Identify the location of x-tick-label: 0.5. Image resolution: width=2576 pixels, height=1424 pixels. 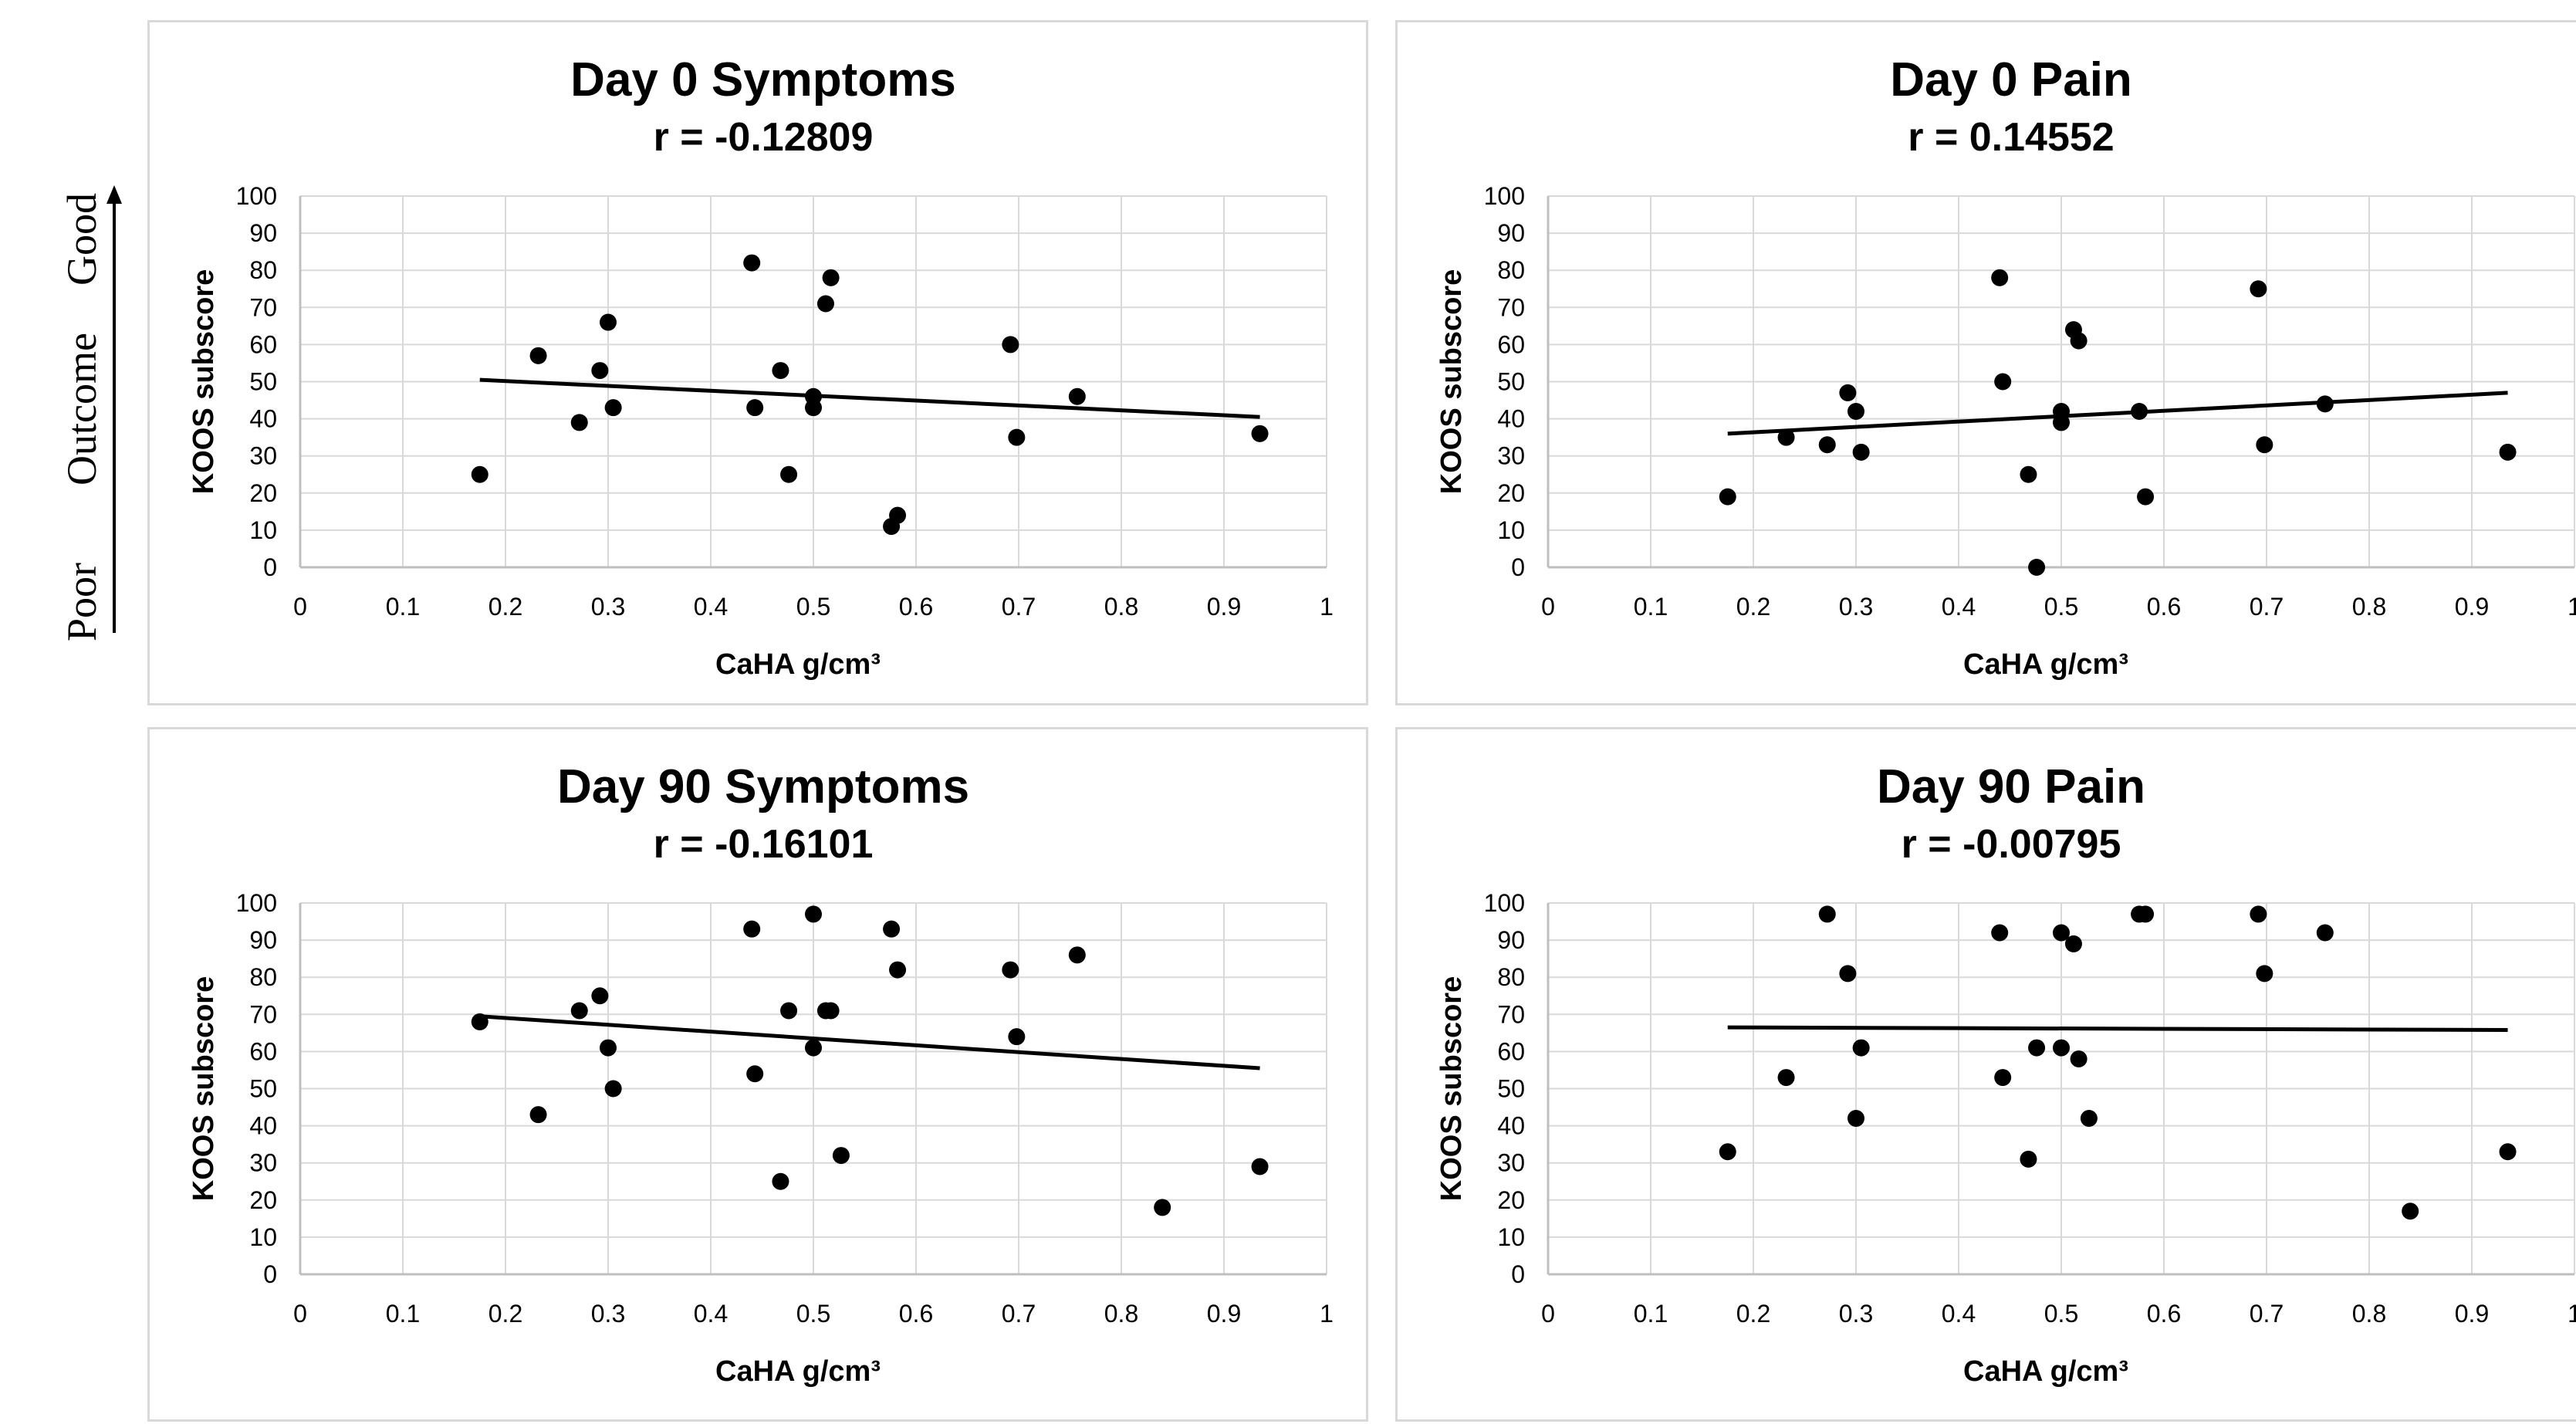
(2061, 1314).